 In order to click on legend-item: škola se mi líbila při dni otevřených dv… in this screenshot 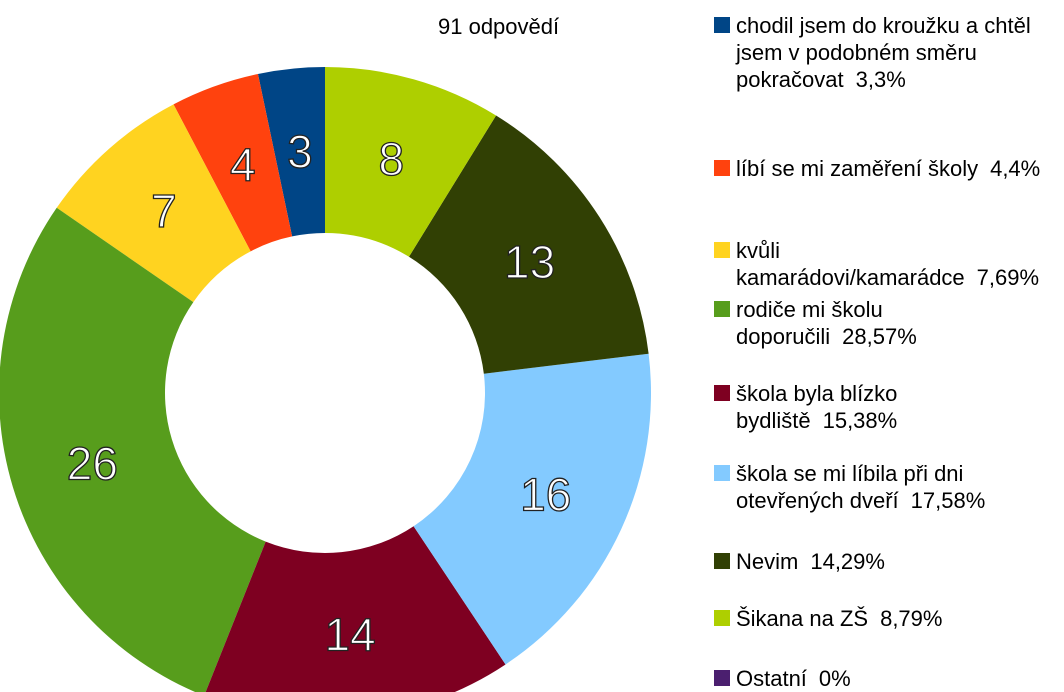, I will do `click(888, 487)`.